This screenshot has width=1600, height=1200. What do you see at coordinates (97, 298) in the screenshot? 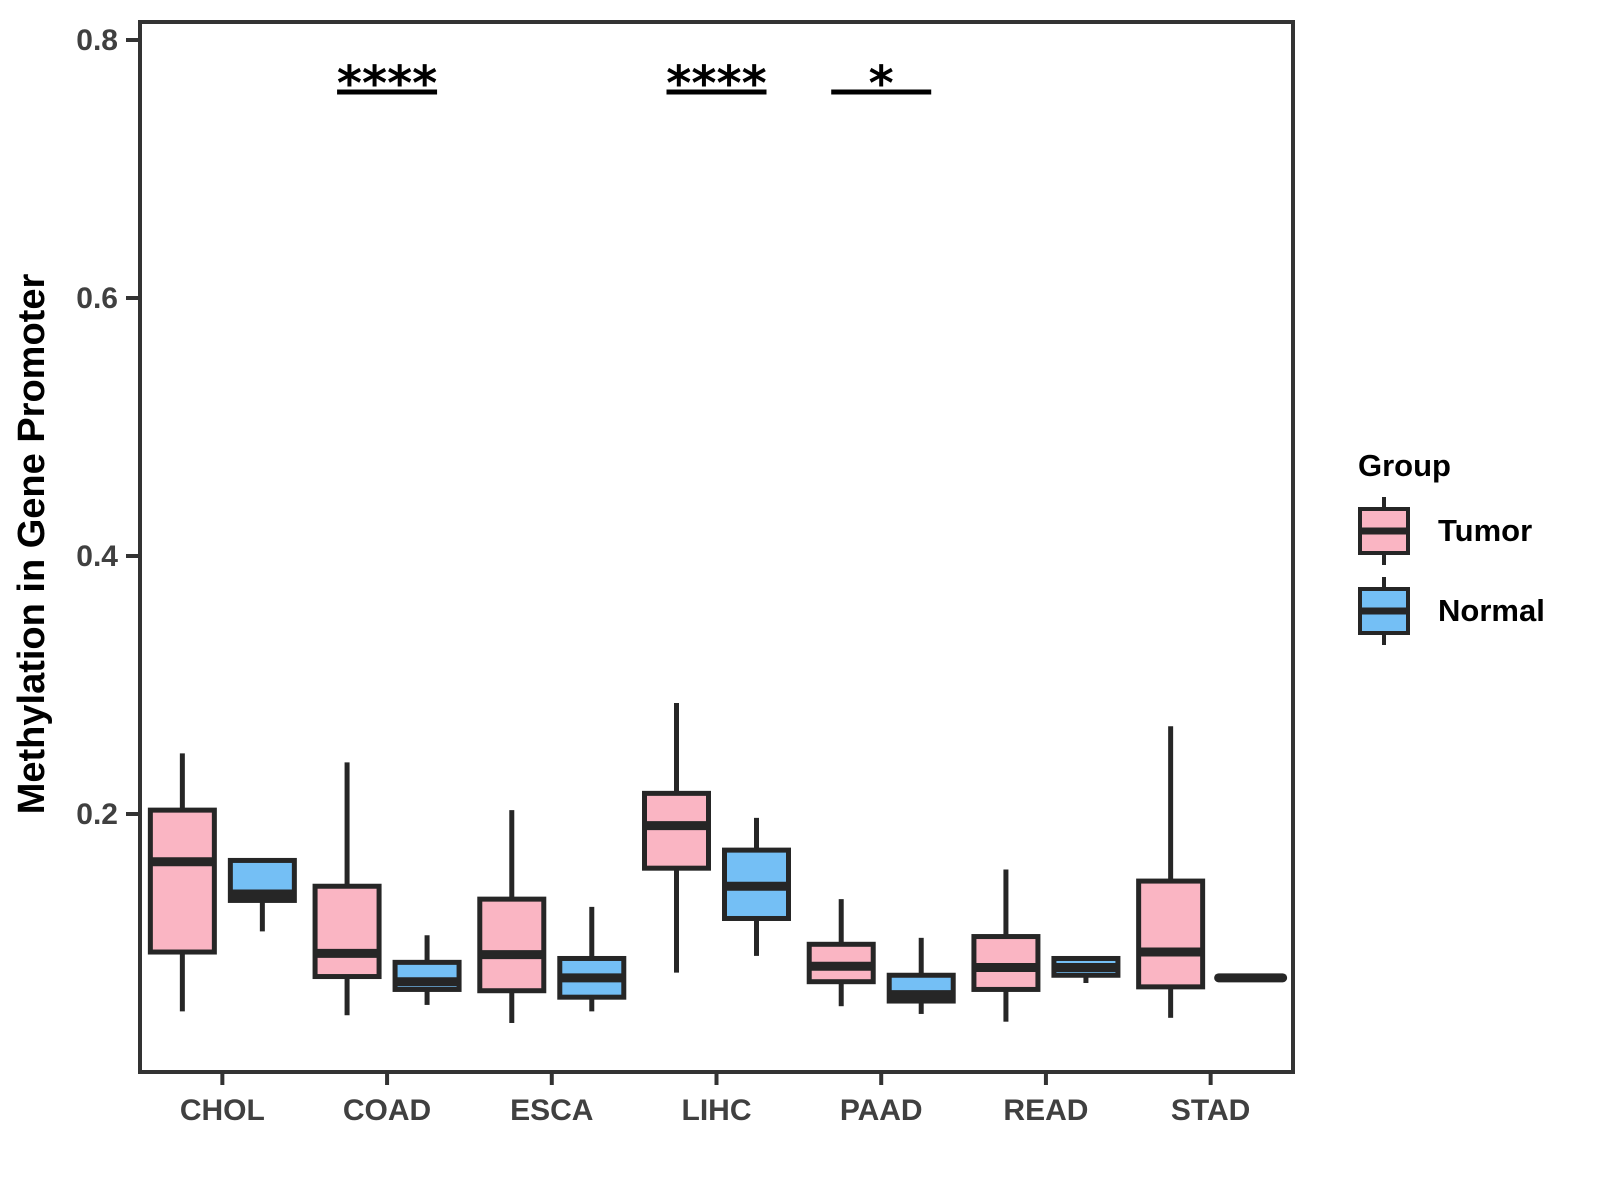
I see `y-tick-label: 0.6` at bounding box center [97, 298].